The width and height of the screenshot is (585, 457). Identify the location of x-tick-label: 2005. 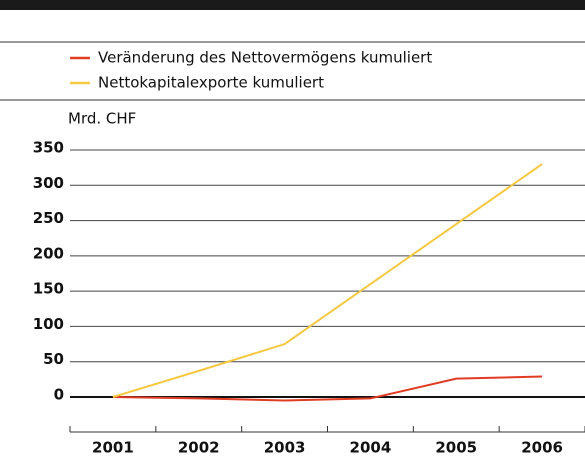
(456, 448).